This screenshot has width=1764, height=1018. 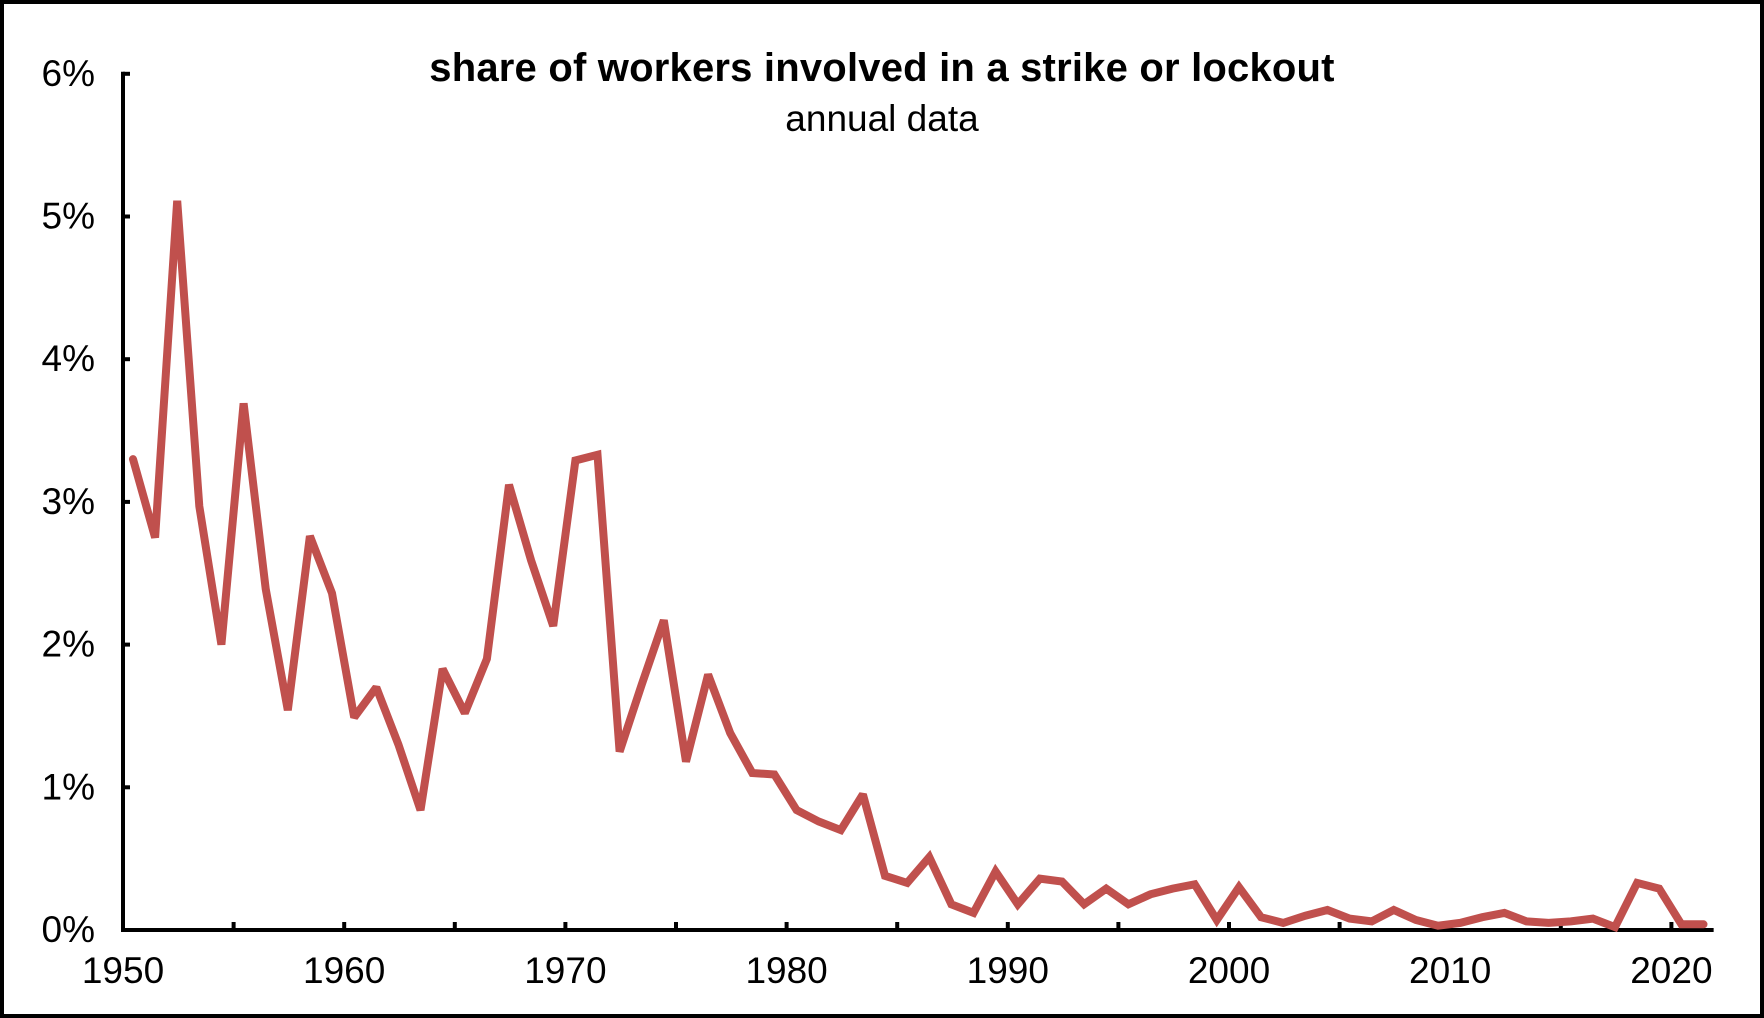 I want to click on x-tick-label: 1960, so click(x=344, y=970).